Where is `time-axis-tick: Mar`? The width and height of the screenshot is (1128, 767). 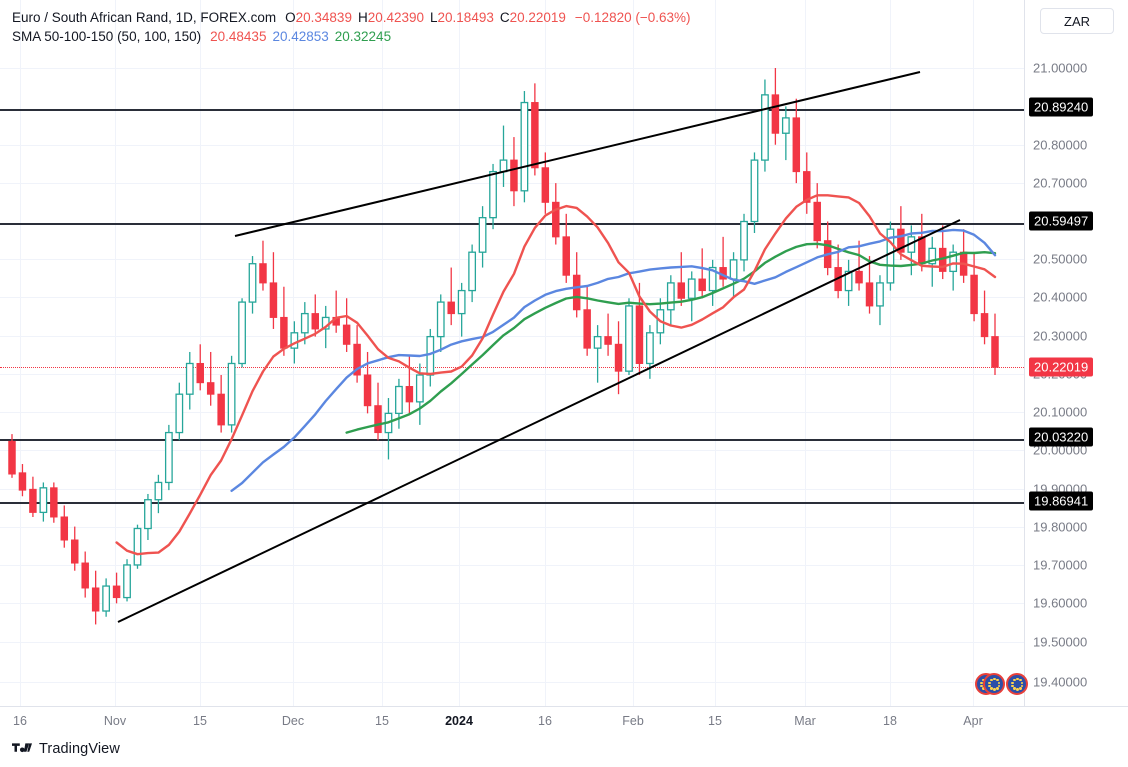 time-axis-tick: Mar is located at coordinates (805, 721).